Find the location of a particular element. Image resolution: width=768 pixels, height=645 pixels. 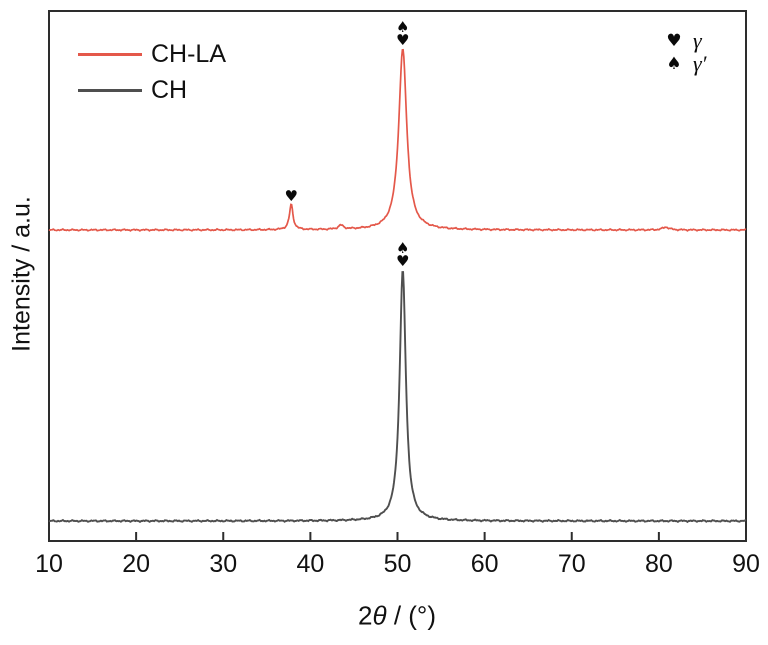

x-axis-title: 2θ / (°) is located at coordinates (397, 616).